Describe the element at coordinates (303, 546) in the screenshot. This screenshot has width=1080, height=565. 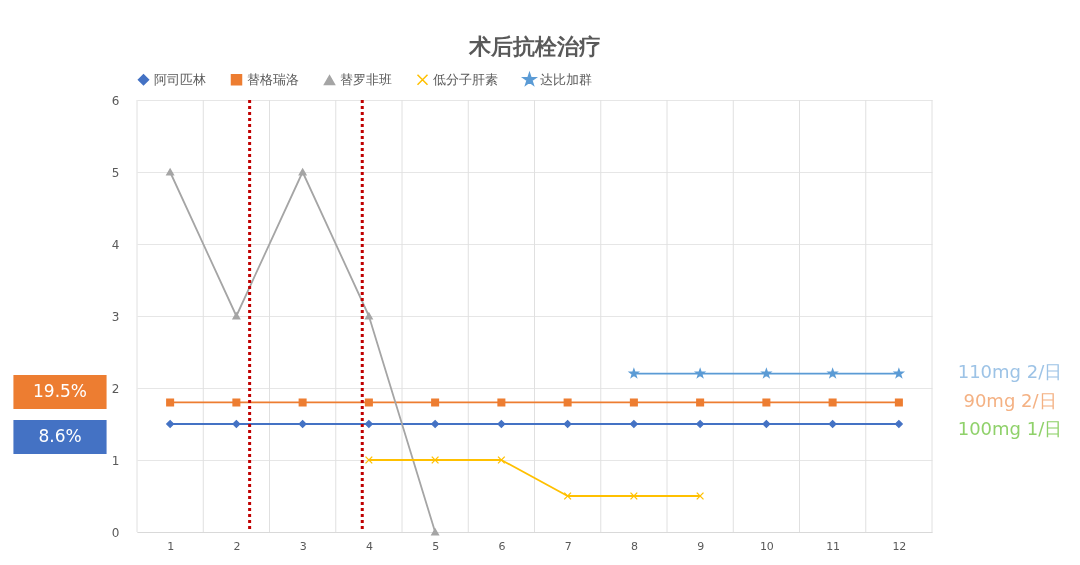
I see `x-tick-label: 3` at that location.